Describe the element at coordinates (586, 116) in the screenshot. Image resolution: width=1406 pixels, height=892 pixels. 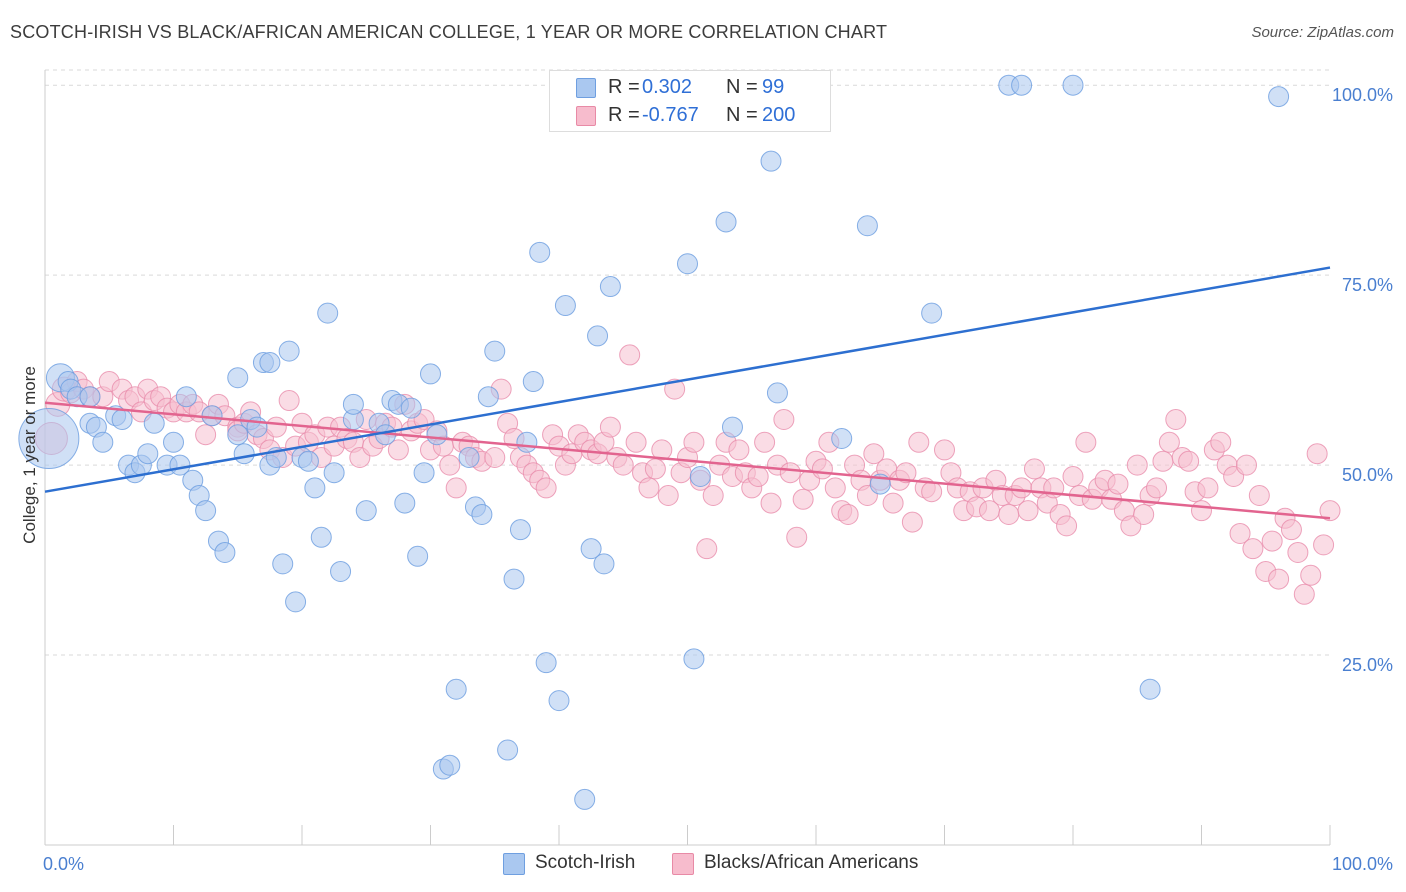
I see `legend-swatch-black-african-american` at that location.